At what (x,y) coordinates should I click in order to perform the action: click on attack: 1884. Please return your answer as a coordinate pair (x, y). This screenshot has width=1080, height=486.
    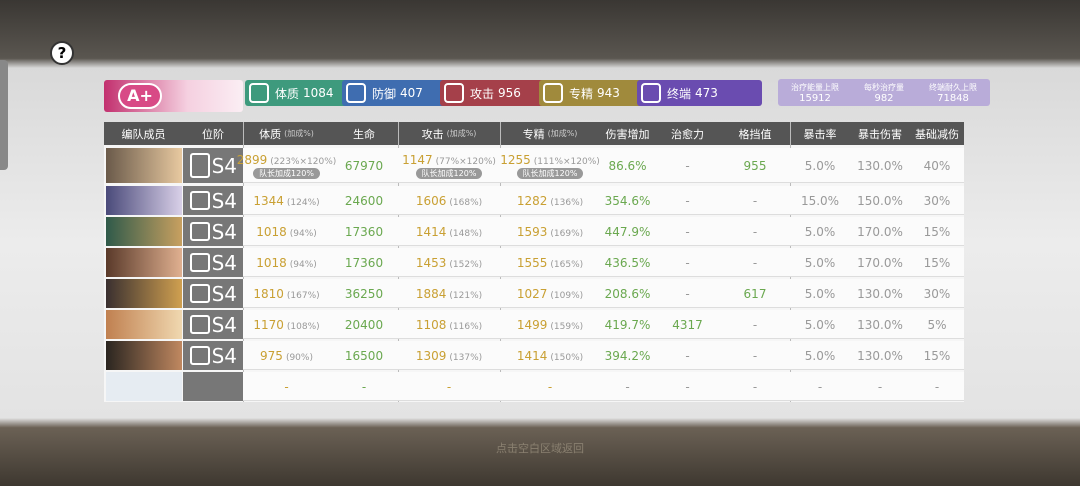
    Looking at the image, I should click on (431, 293).